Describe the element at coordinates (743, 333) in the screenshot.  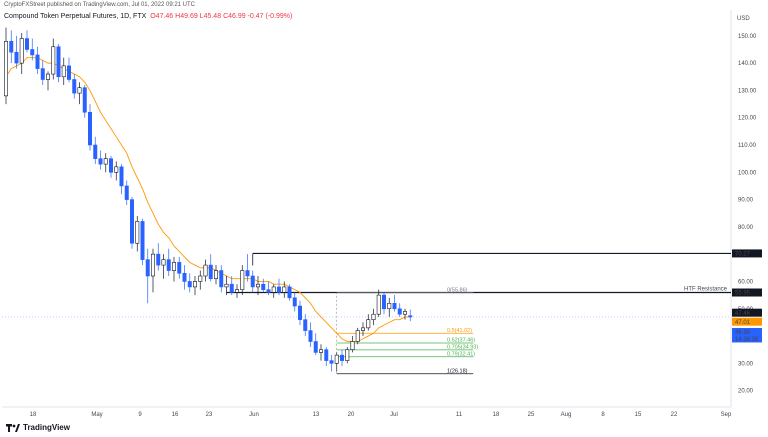
I see `price-axis-badge-label: 46.99` at that location.